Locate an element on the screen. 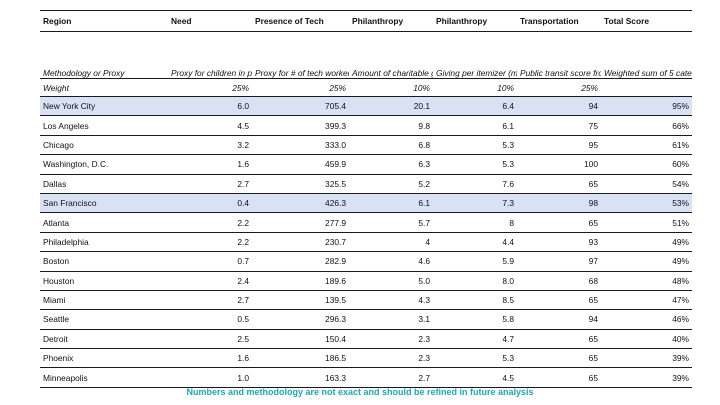 The width and height of the screenshot is (720, 405). per-itemizer-cell: 8.5 is located at coordinates (475, 299).